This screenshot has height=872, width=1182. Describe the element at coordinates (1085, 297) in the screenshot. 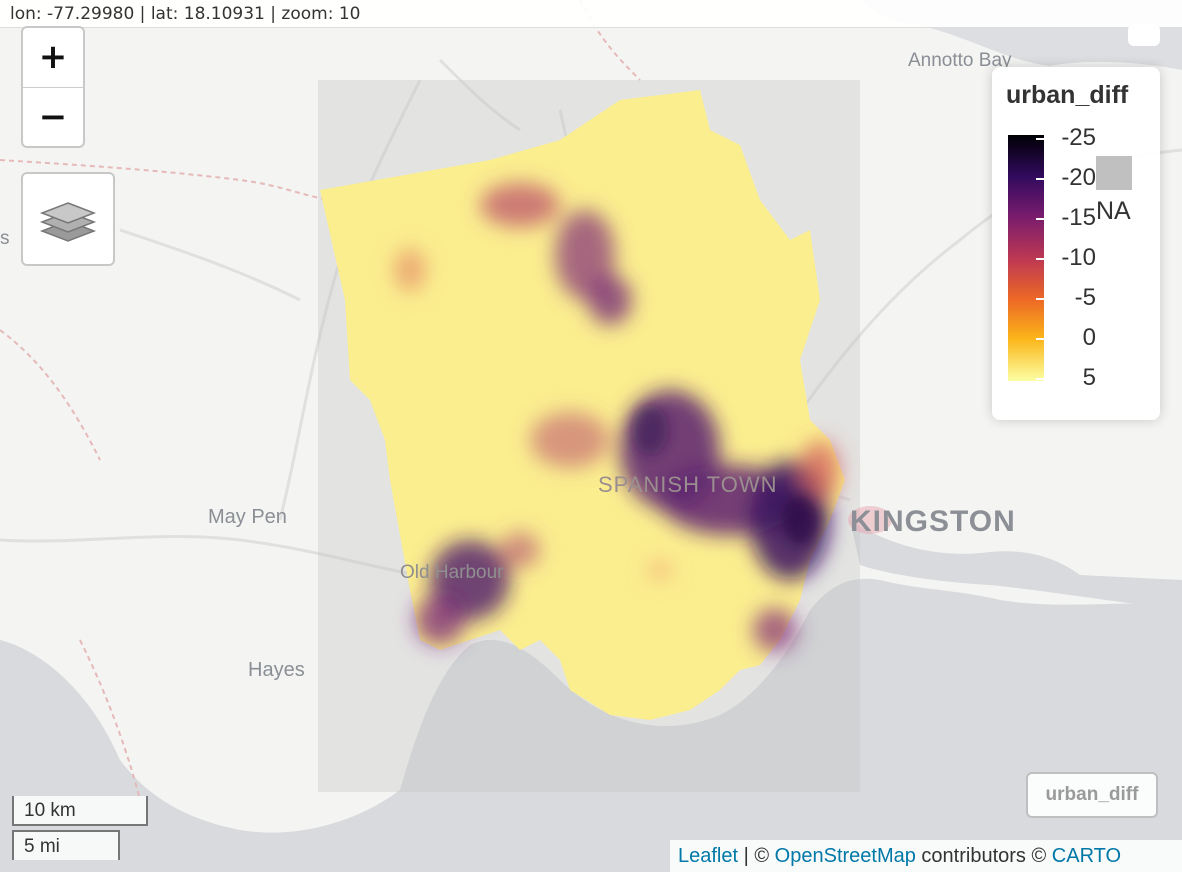

I see `legend-tick: -5` at that location.